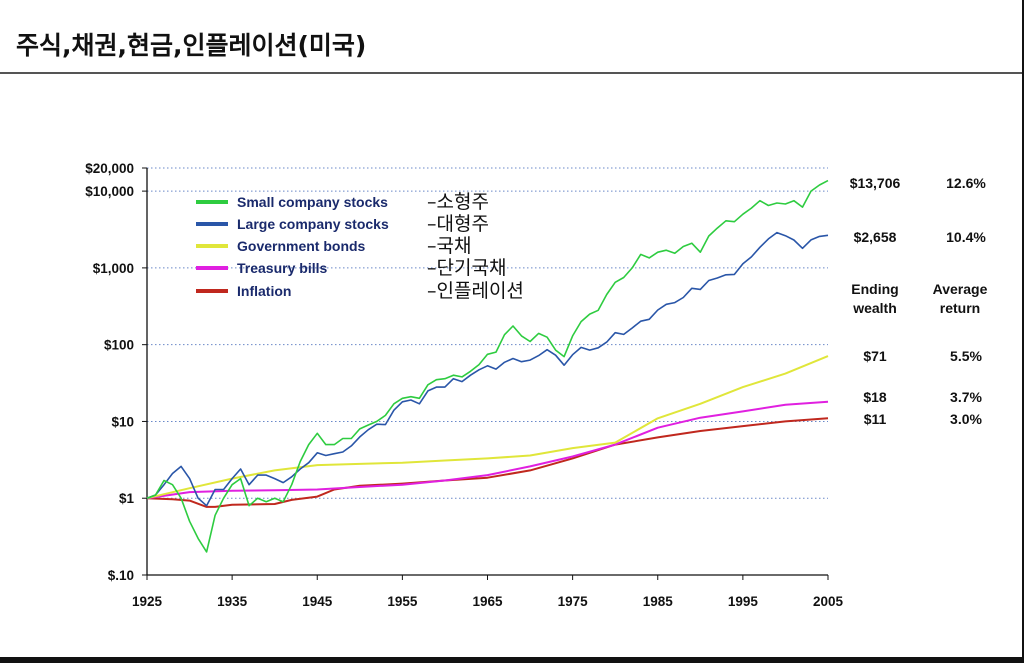 The width and height of the screenshot is (1024, 663). What do you see at coordinates (109, 168) in the screenshot?
I see `y-tick-label: $20,000` at bounding box center [109, 168].